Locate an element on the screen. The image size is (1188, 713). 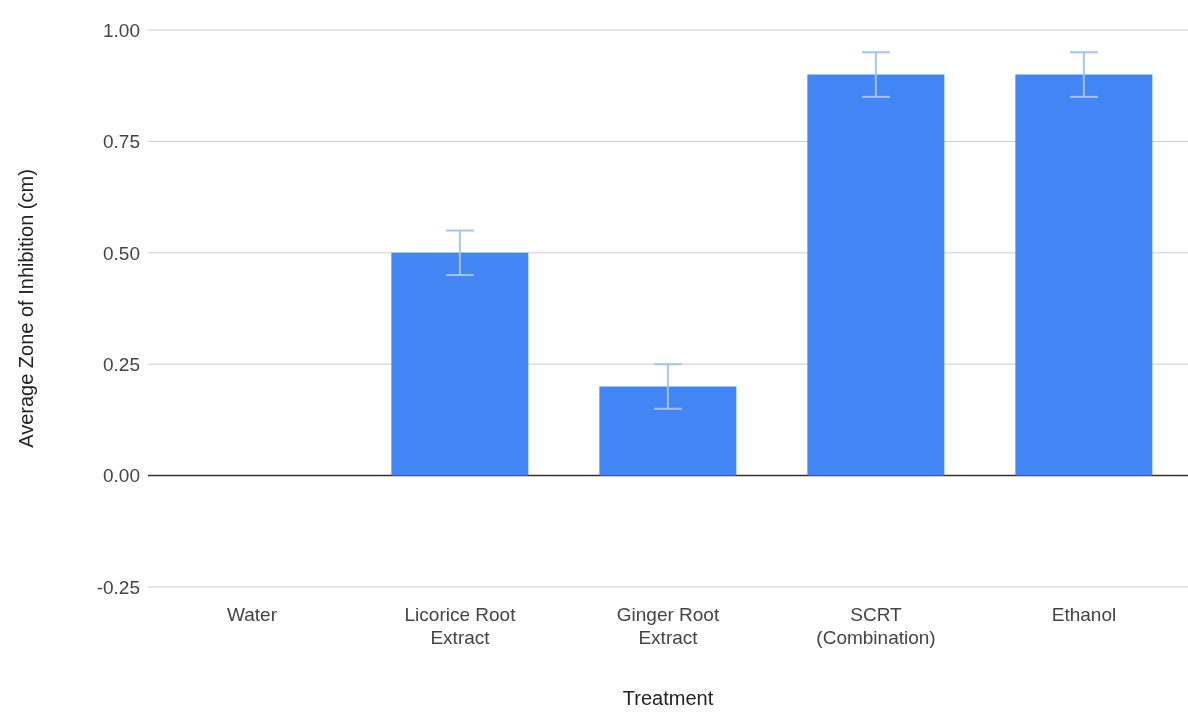
y-tick-label: -0.25 is located at coordinates (118, 587).